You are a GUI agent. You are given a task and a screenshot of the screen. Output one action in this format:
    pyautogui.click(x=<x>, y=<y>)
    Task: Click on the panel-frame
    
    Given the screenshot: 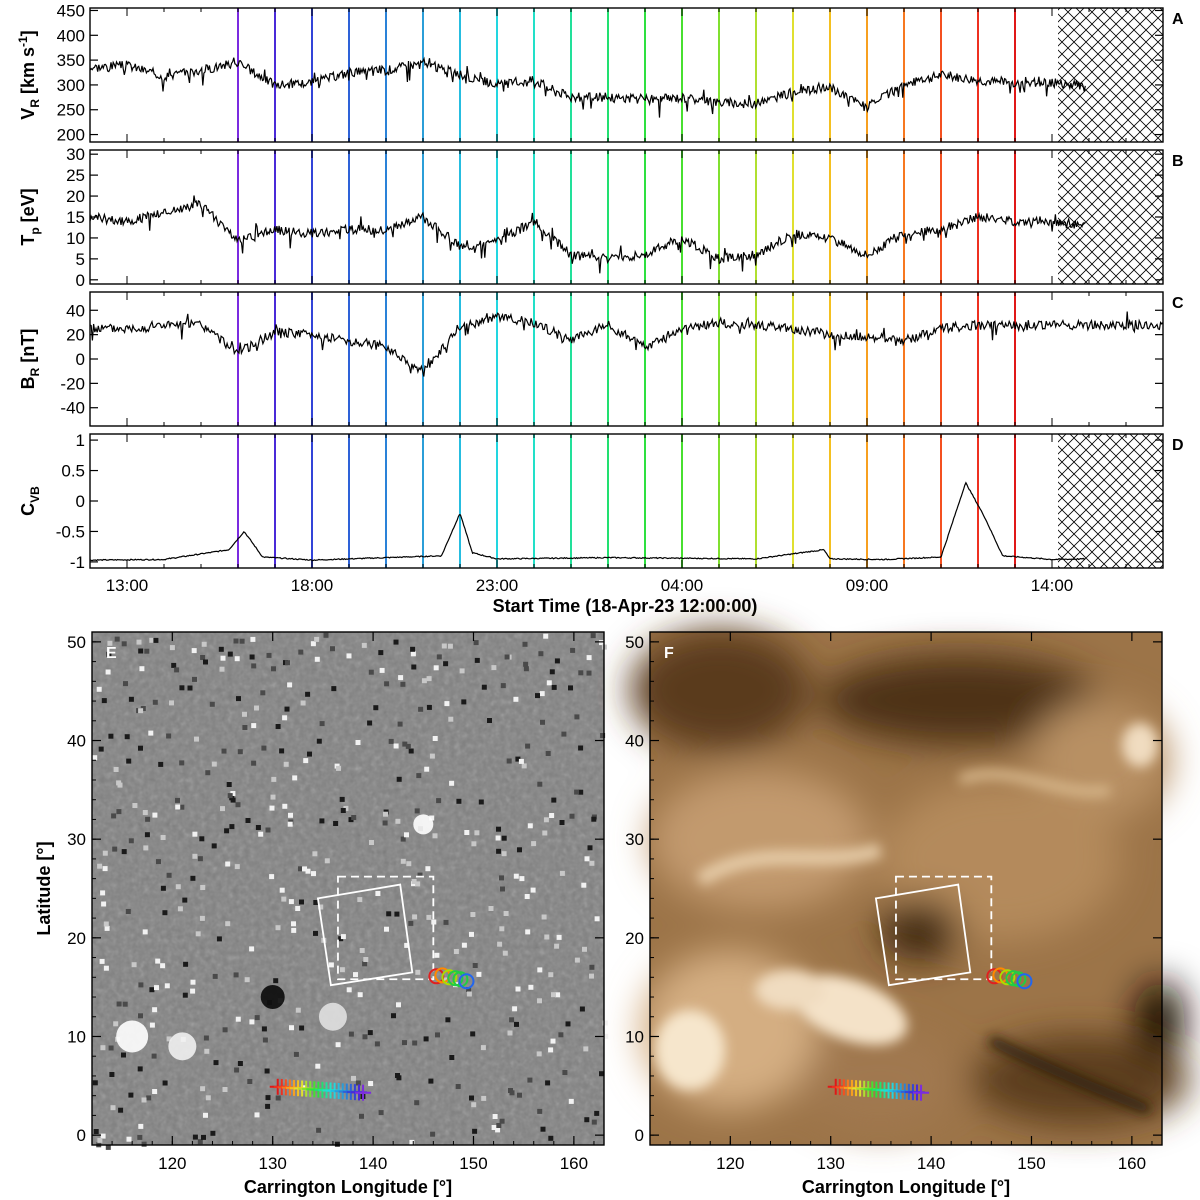 What is the action you would take?
    pyautogui.click(x=626, y=501)
    